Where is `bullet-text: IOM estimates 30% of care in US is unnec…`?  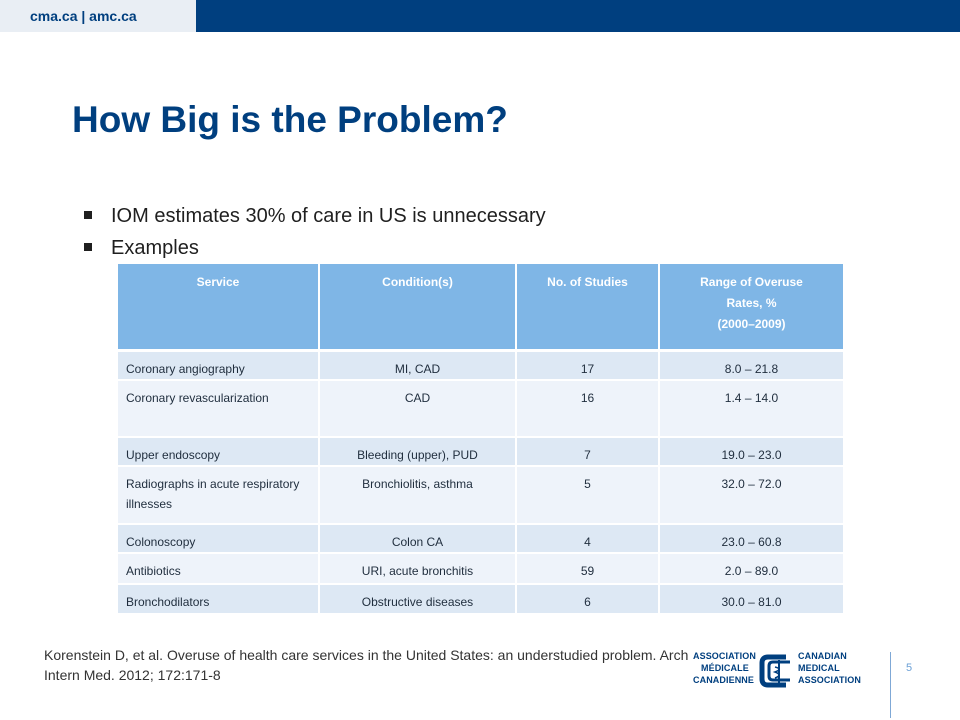 bullet-text: IOM estimates 30% of care in US is unnec… is located at coordinates (328, 216).